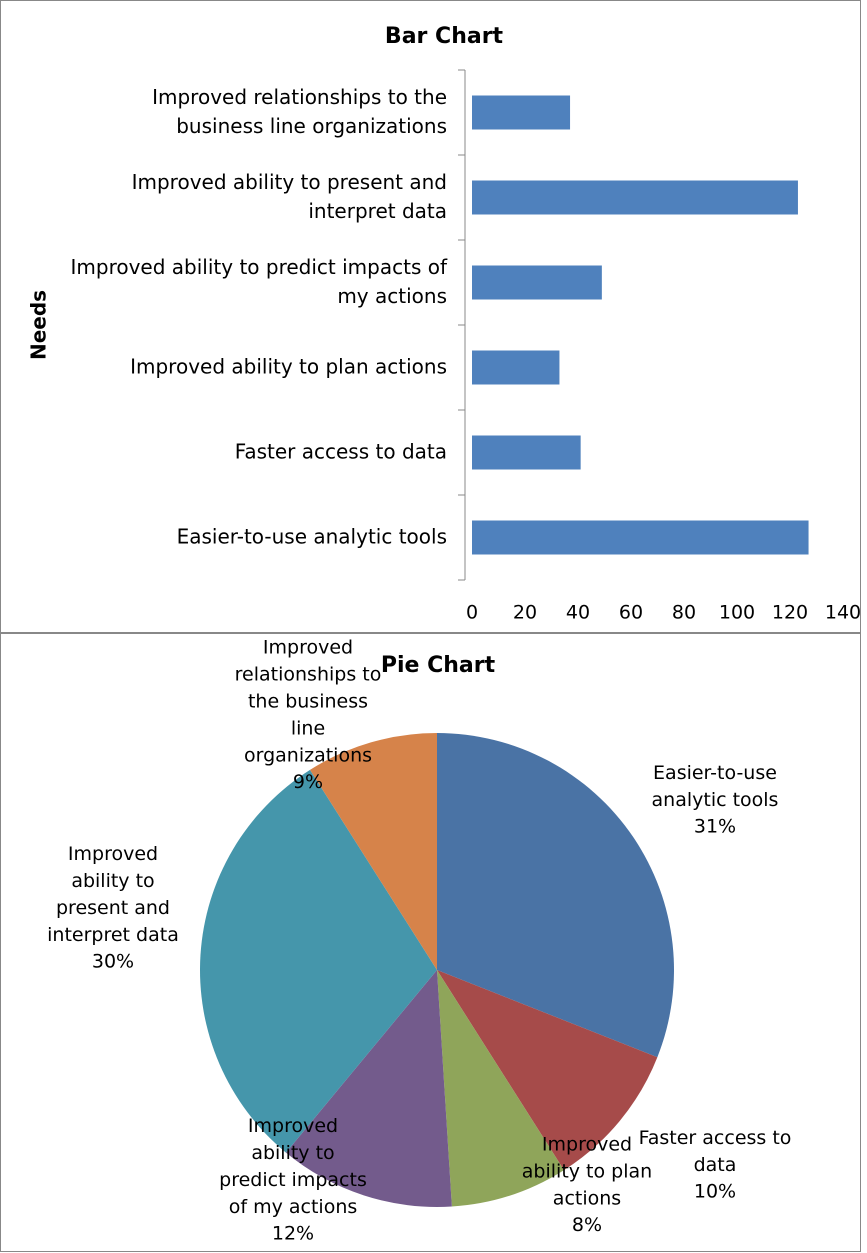  What do you see at coordinates (293, 1234) in the screenshot?
I see `slice-value-label: 12%` at bounding box center [293, 1234].